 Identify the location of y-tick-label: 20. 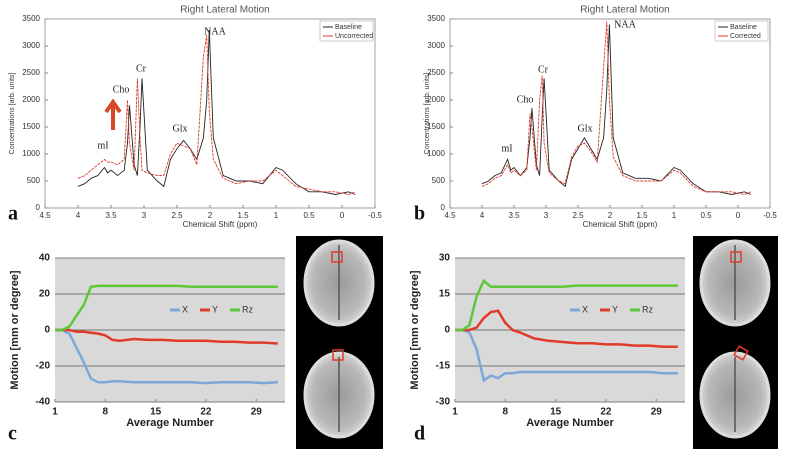
(45, 294).